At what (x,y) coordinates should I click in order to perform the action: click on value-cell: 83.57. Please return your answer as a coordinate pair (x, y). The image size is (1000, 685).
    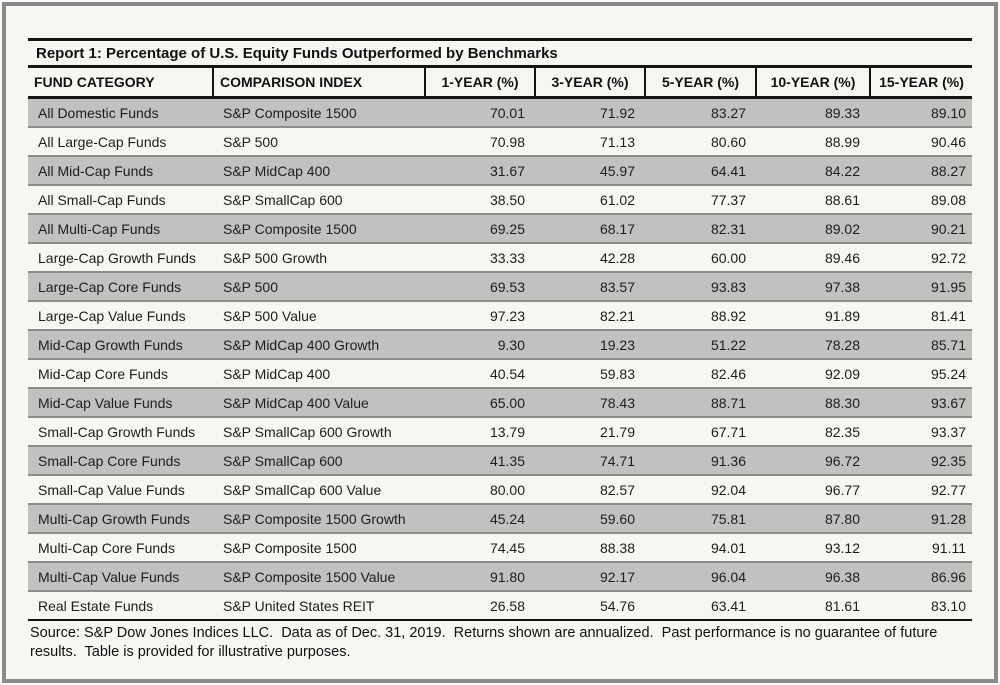
    Looking at the image, I should click on (590, 286).